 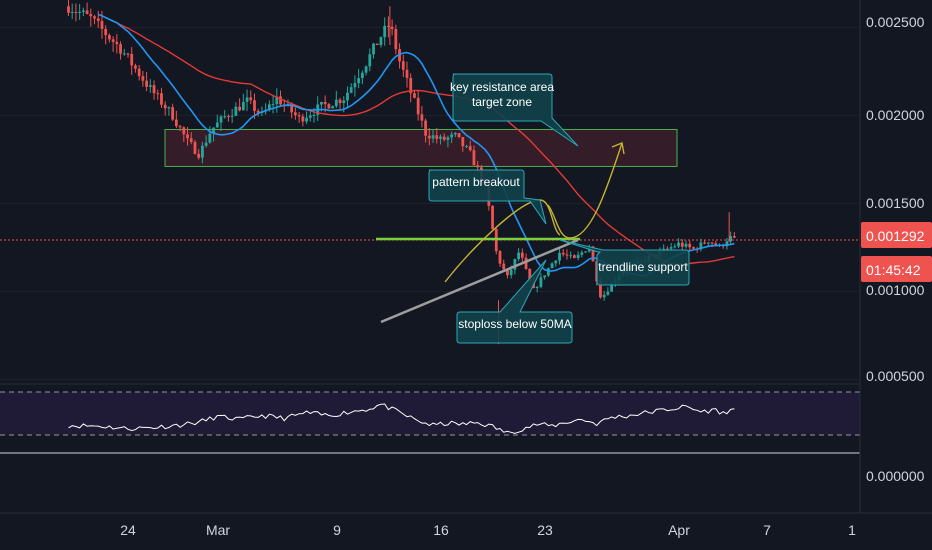 What do you see at coordinates (441, 530) in the screenshot?
I see `x-tick-3: 16` at bounding box center [441, 530].